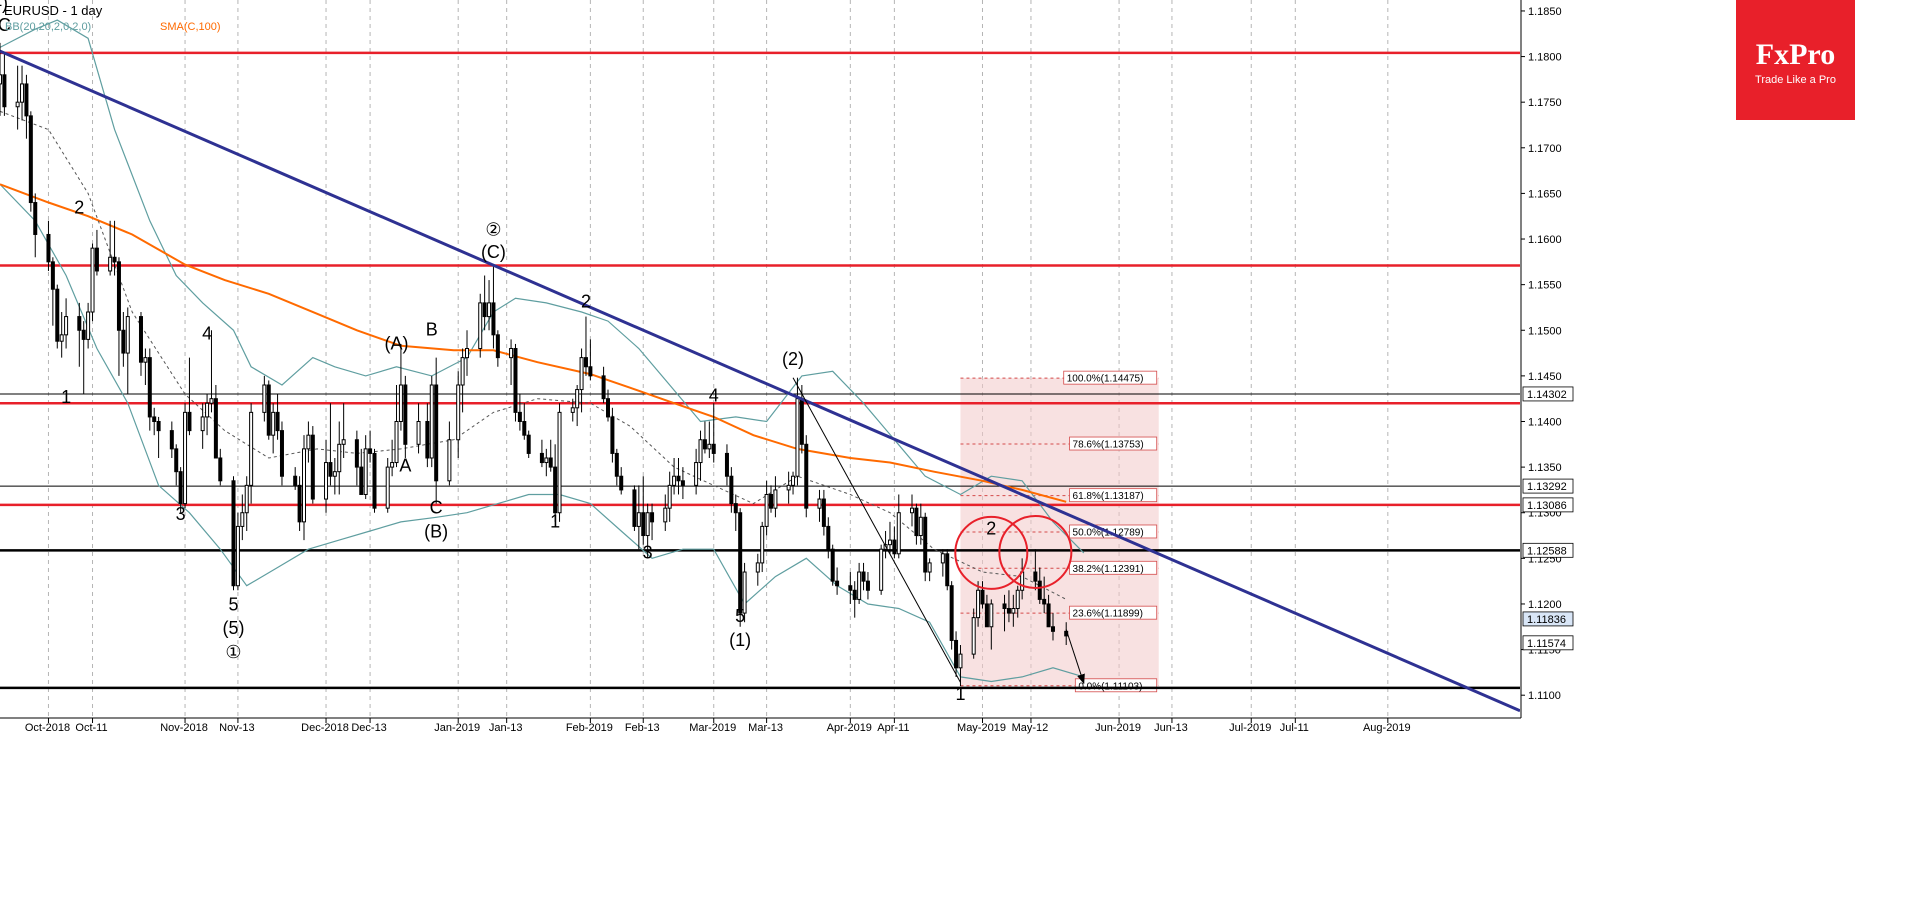  Describe the element at coordinates (1294, 728) in the screenshot. I see `x-tick-label: Jul-11` at that location.